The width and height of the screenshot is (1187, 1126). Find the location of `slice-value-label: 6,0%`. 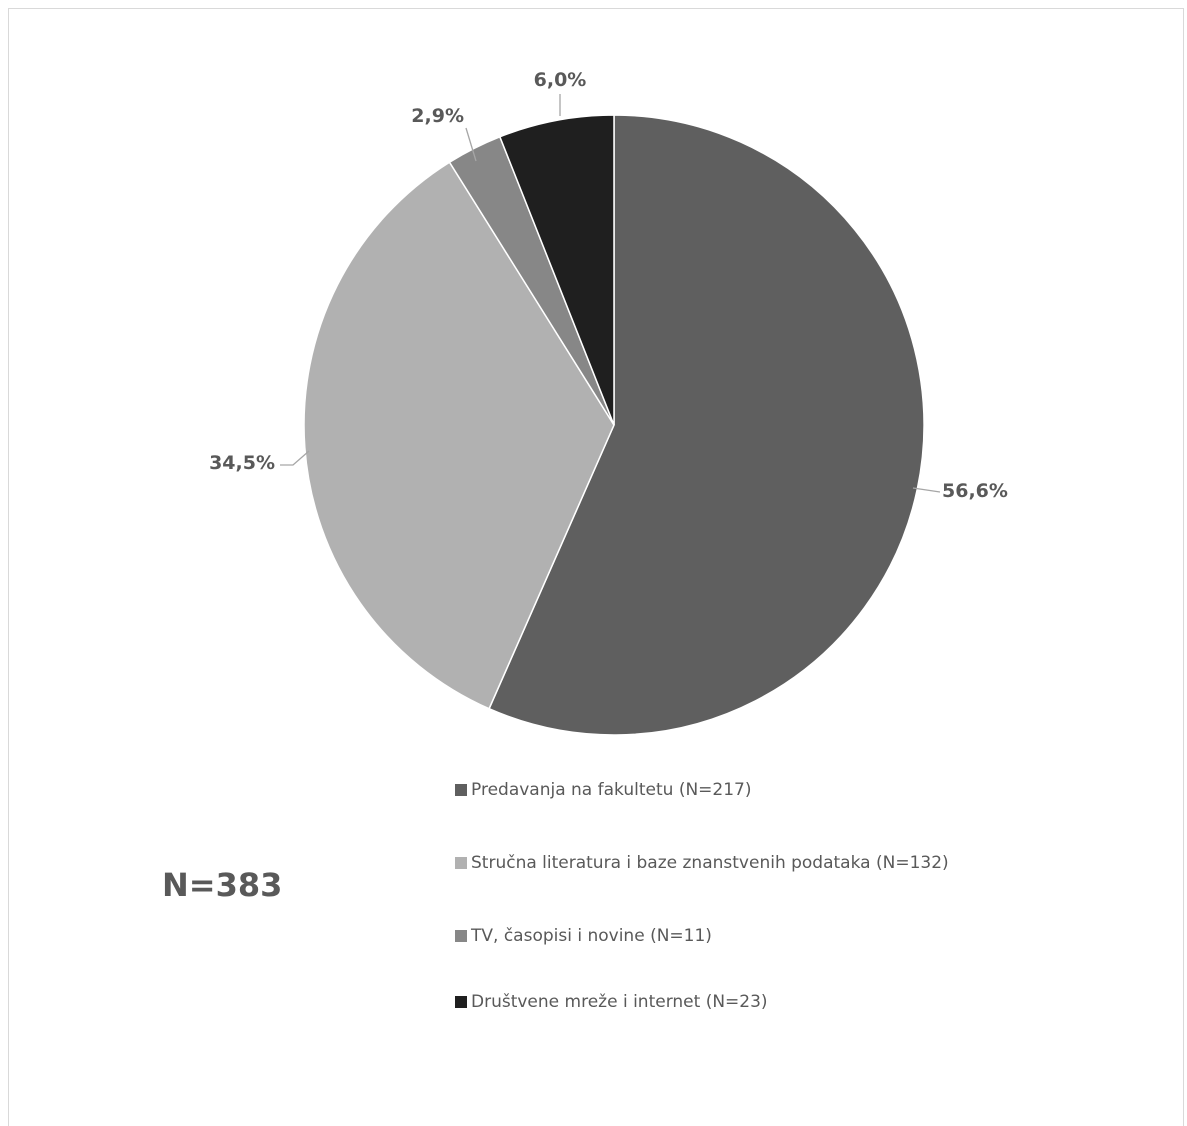

slice-value-label: 6,0% is located at coordinates (560, 80).